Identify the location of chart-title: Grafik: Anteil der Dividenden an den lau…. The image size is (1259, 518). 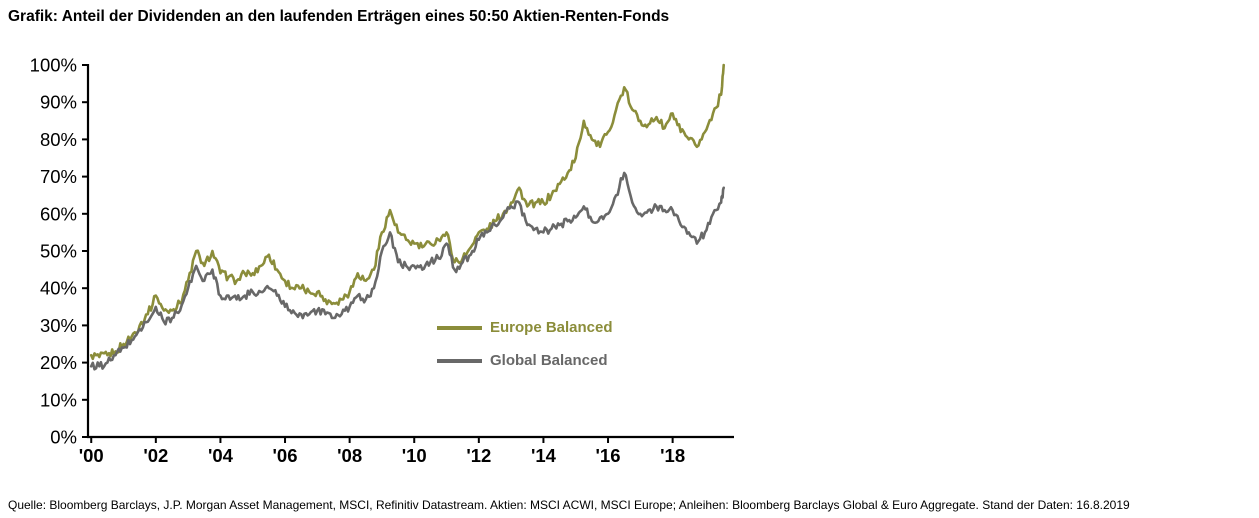
(339, 16).